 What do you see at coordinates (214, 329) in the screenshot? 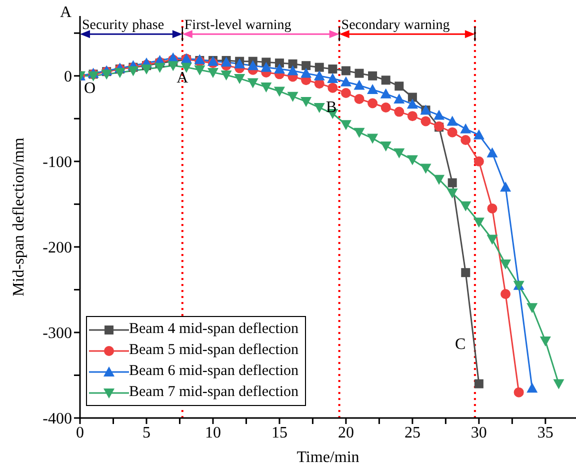
I see `legend-label: Beam 4 mid-span deflection` at bounding box center [214, 329].